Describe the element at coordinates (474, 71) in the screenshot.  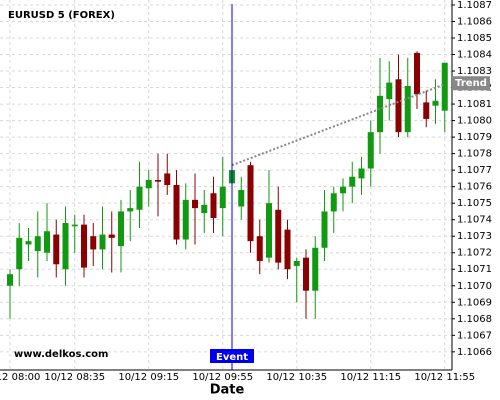
I see `y-tick-label: 1.1083` at that location.